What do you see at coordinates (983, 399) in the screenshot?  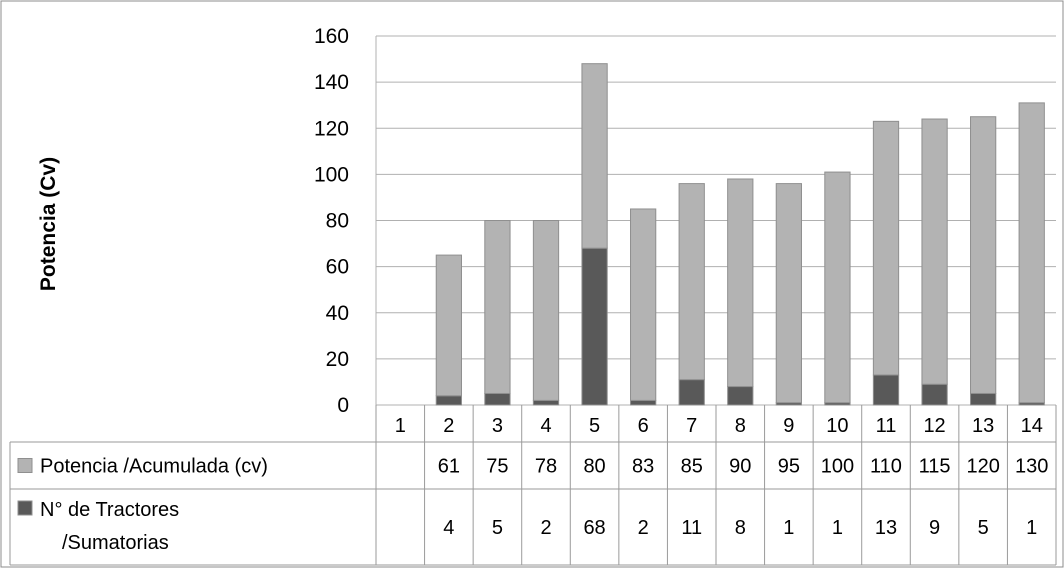 I see `bar-series0-cat13` at bounding box center [983, 399].